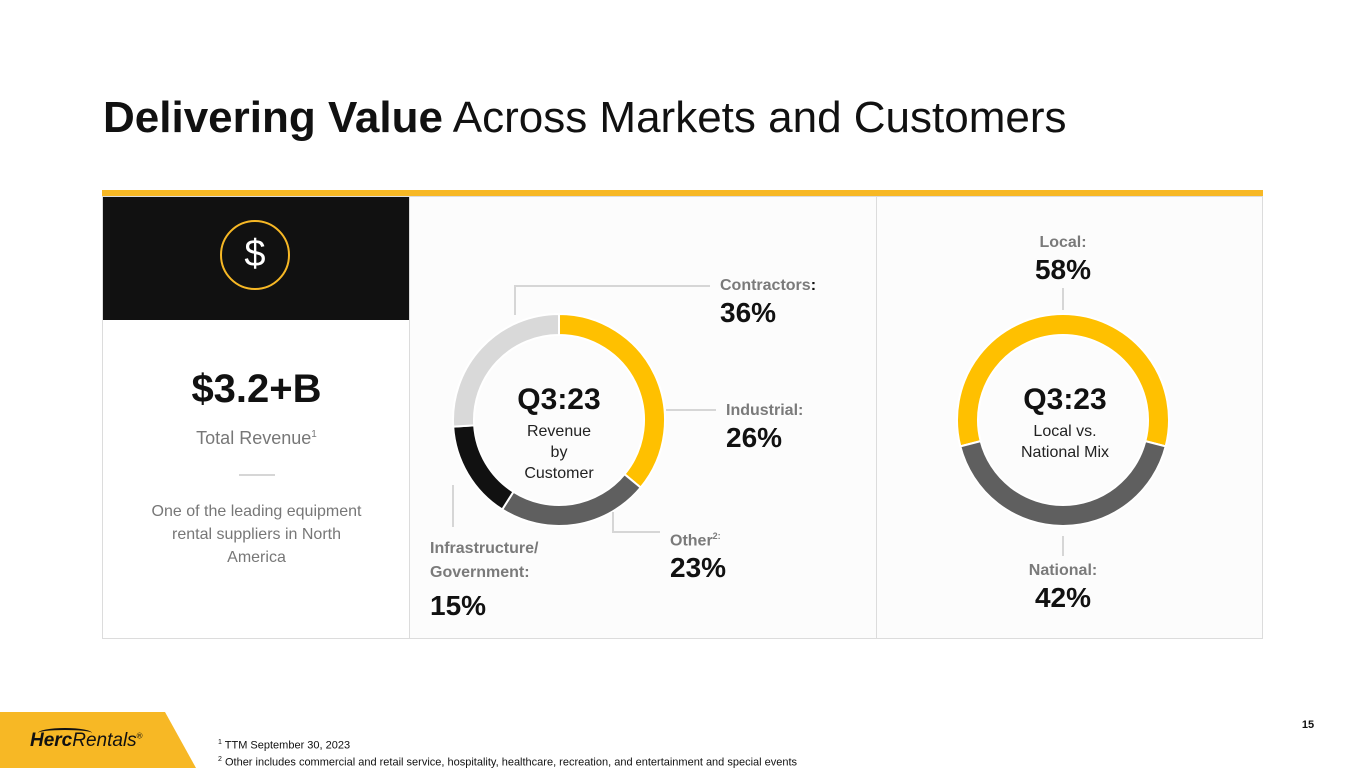 The width and height of the screenshot is (1365, 769). What do you see at coordinates (1063, 242) in the screenshot?
I see `label-local-name: Local:` at bounding box center [1063, 242].